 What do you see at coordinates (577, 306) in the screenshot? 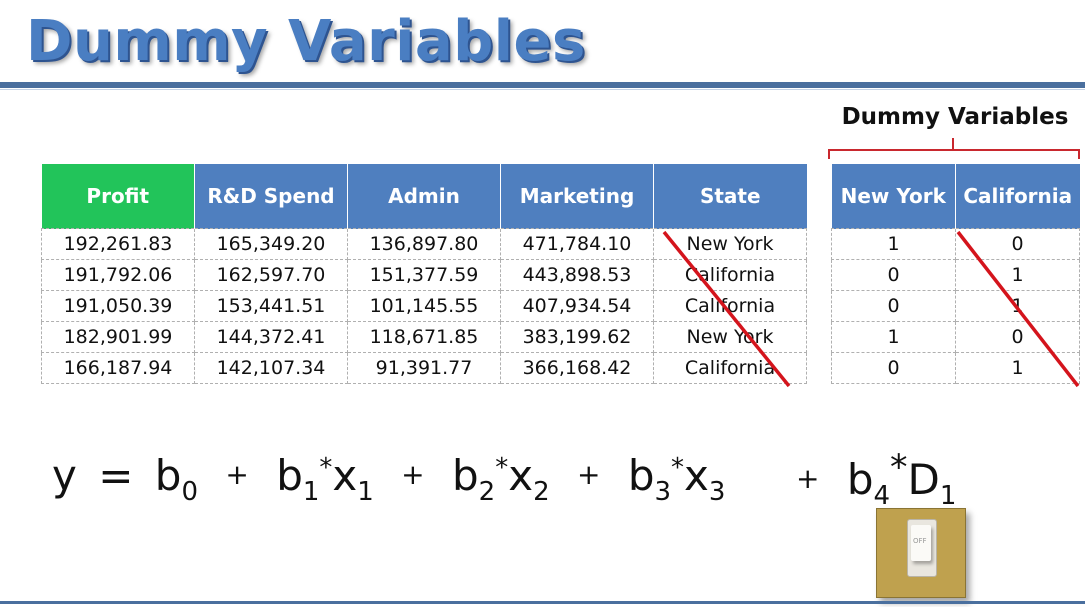
I see `cell-marketing: 407,934.54` at bounding box center [577, 306].